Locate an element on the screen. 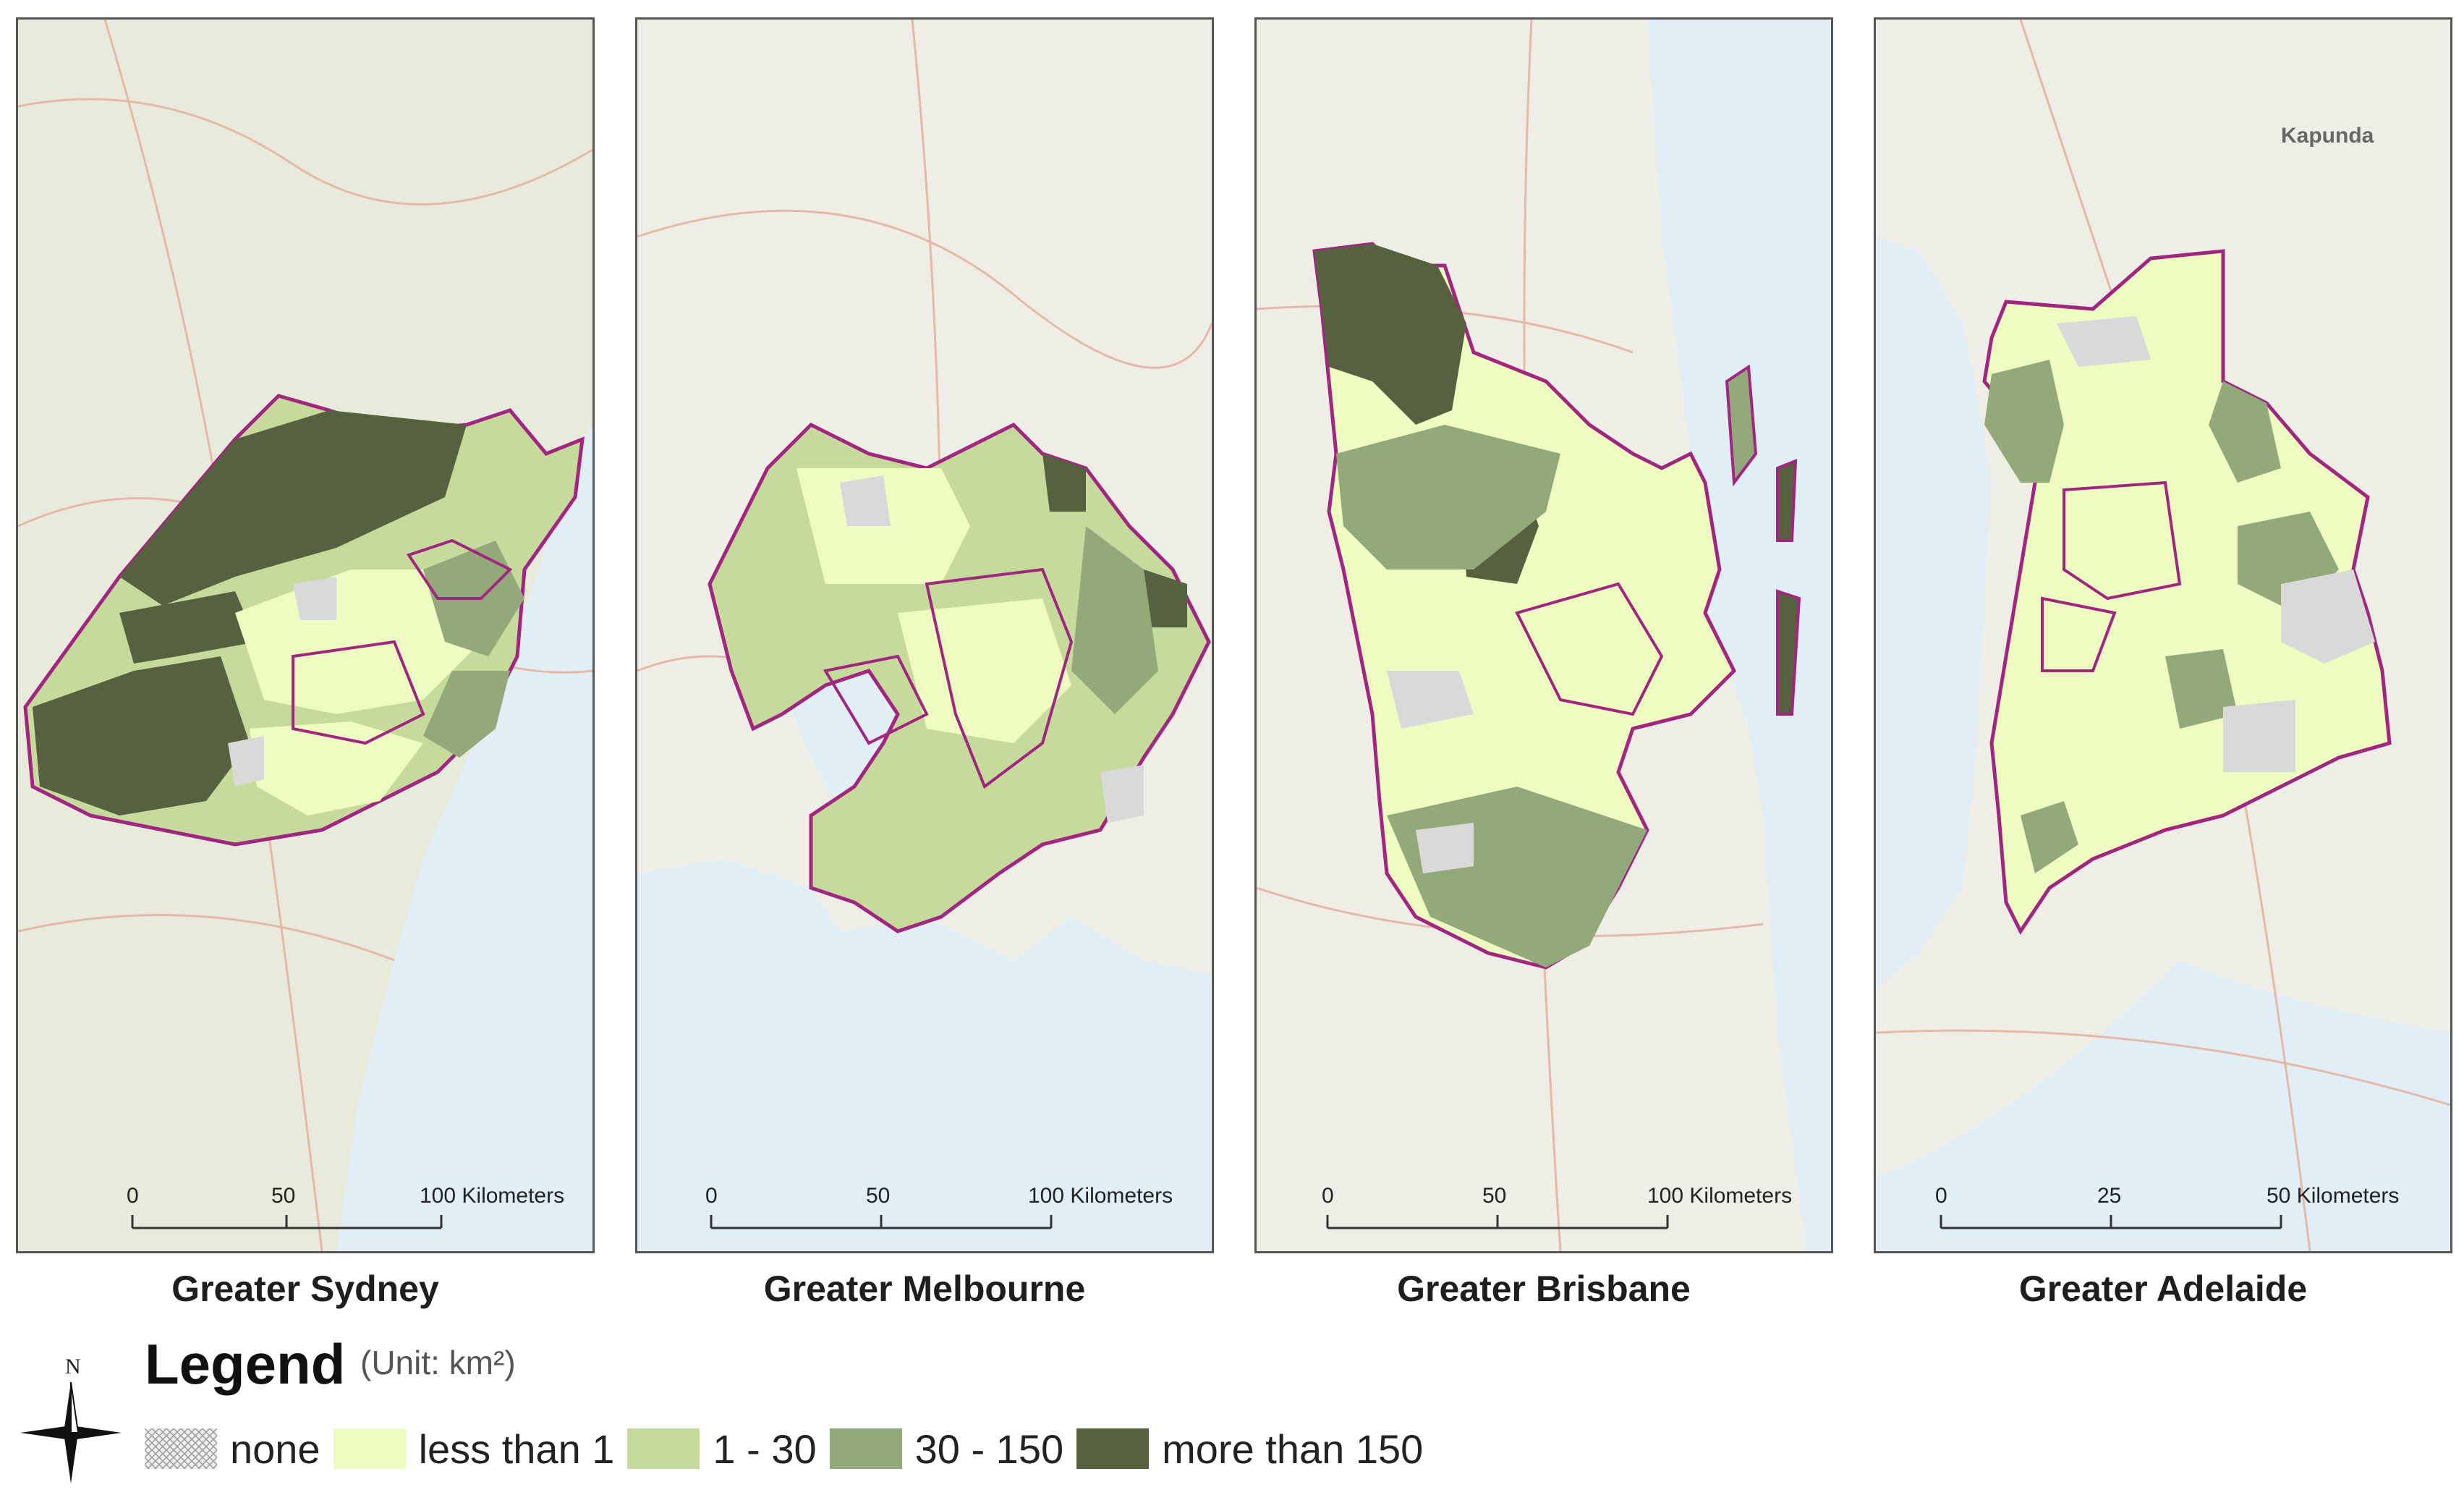  legend-unit: (Unit: km²) is located at coordinates (438, 1362).